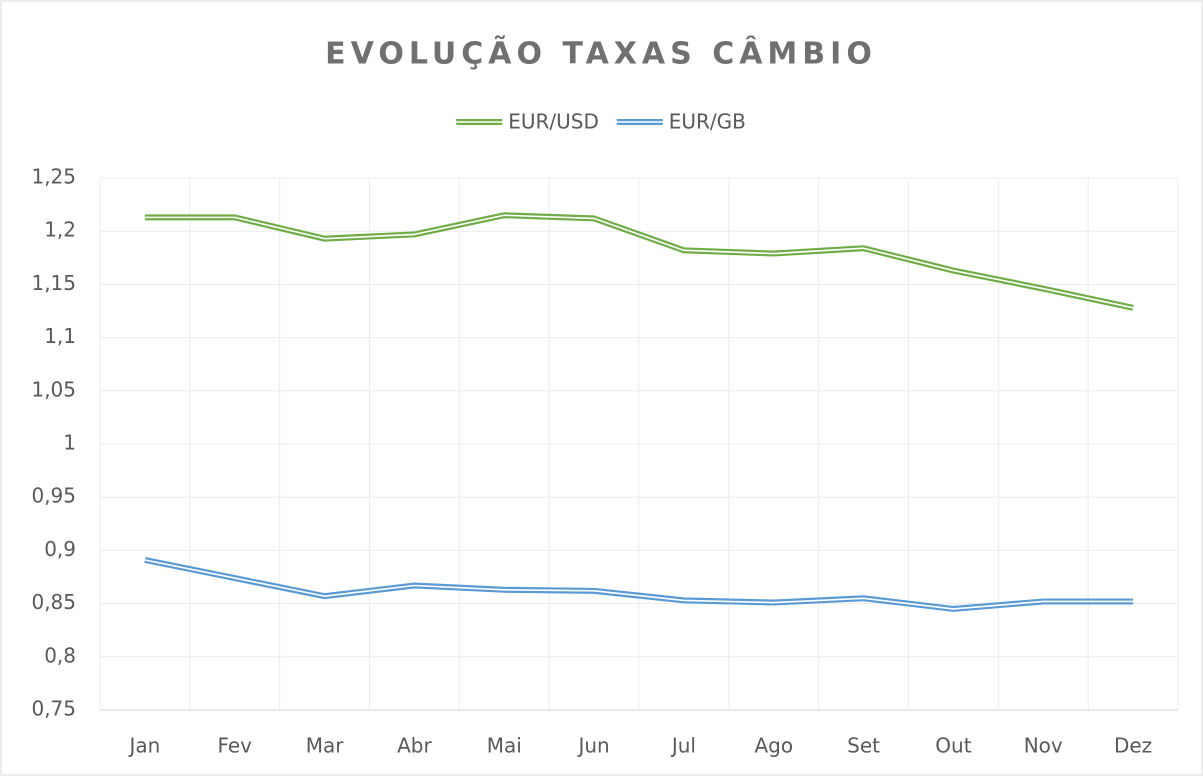 This screenshot has height=776, width=1203. I want to click on x-tick-label: Out, so click(953, 746).